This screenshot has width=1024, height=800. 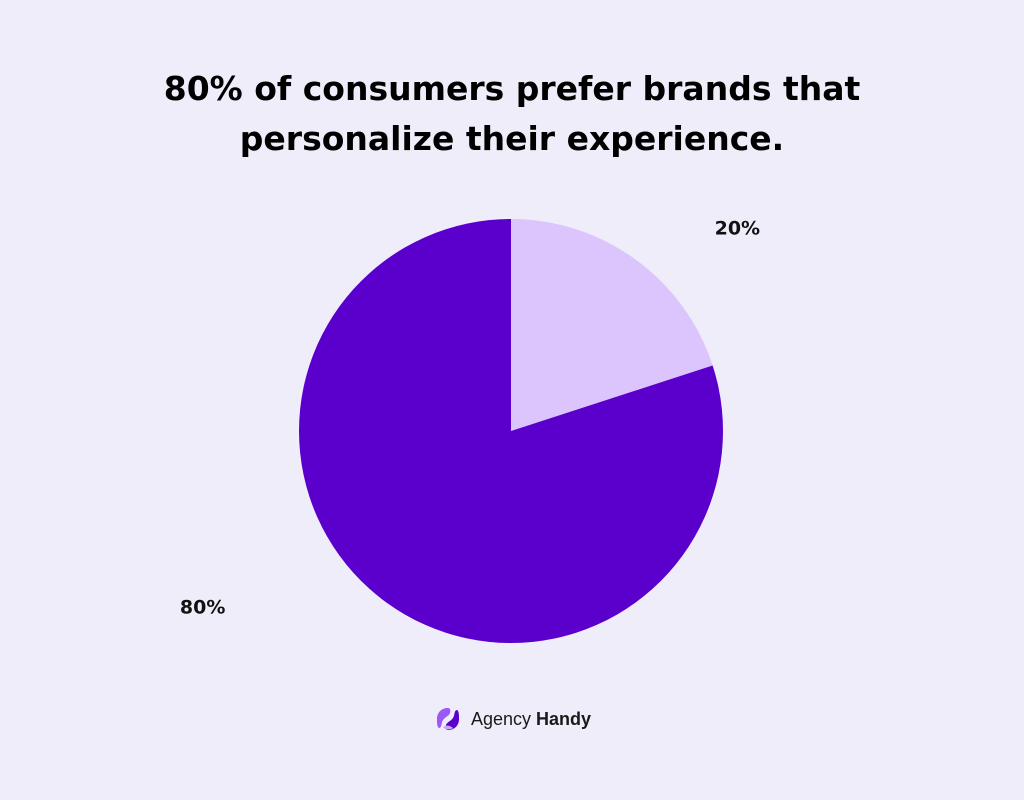 What do you see at coordinates (512, 138) in the screenshot?
I see `chart-title-line-2: personalize their experience.` at bounding box center [512, 138].